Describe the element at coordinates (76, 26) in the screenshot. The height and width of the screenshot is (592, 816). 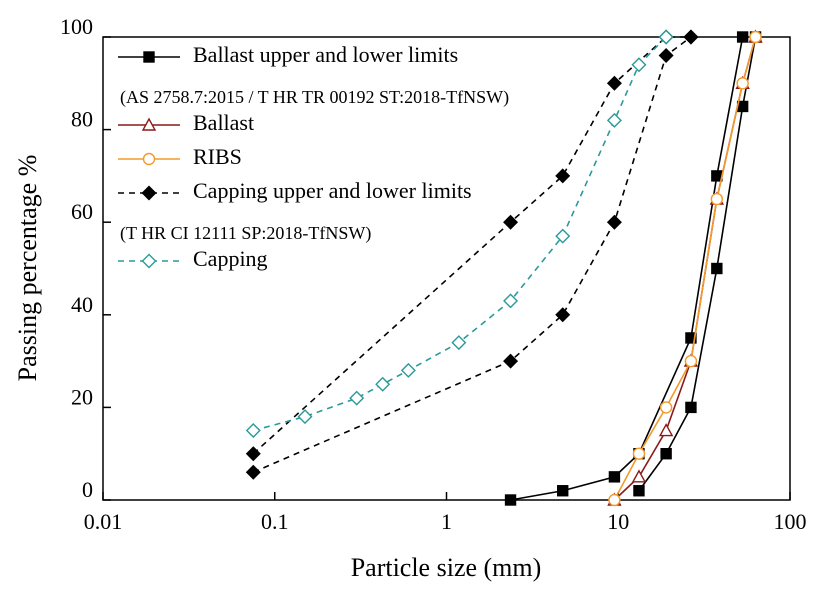
I see `y-tick-label: 100` at that location.